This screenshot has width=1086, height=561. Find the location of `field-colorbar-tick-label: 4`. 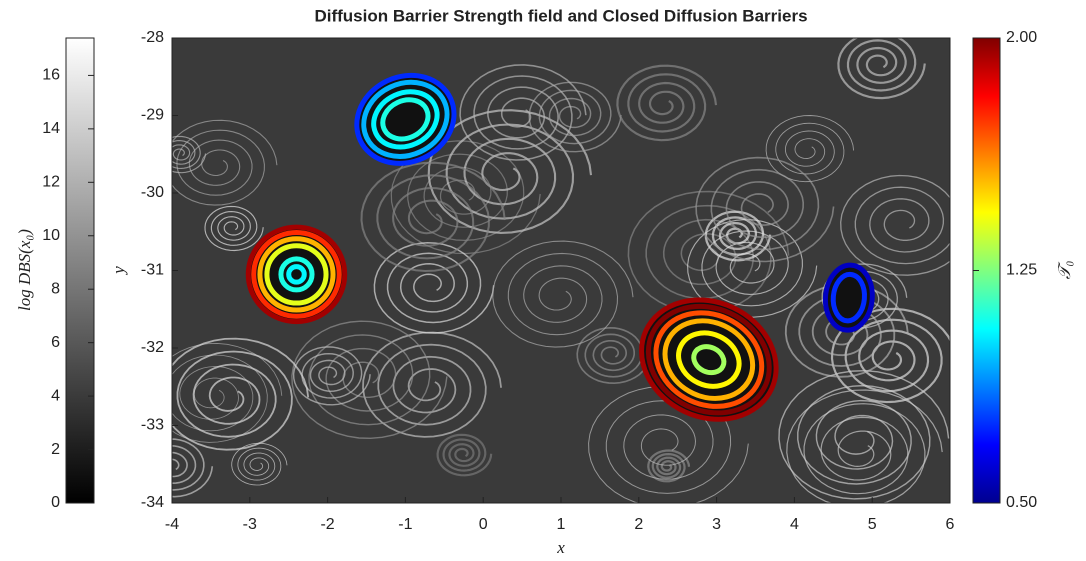

field-colorbar-tick-label: 4 is located at coordinates (55, 395).